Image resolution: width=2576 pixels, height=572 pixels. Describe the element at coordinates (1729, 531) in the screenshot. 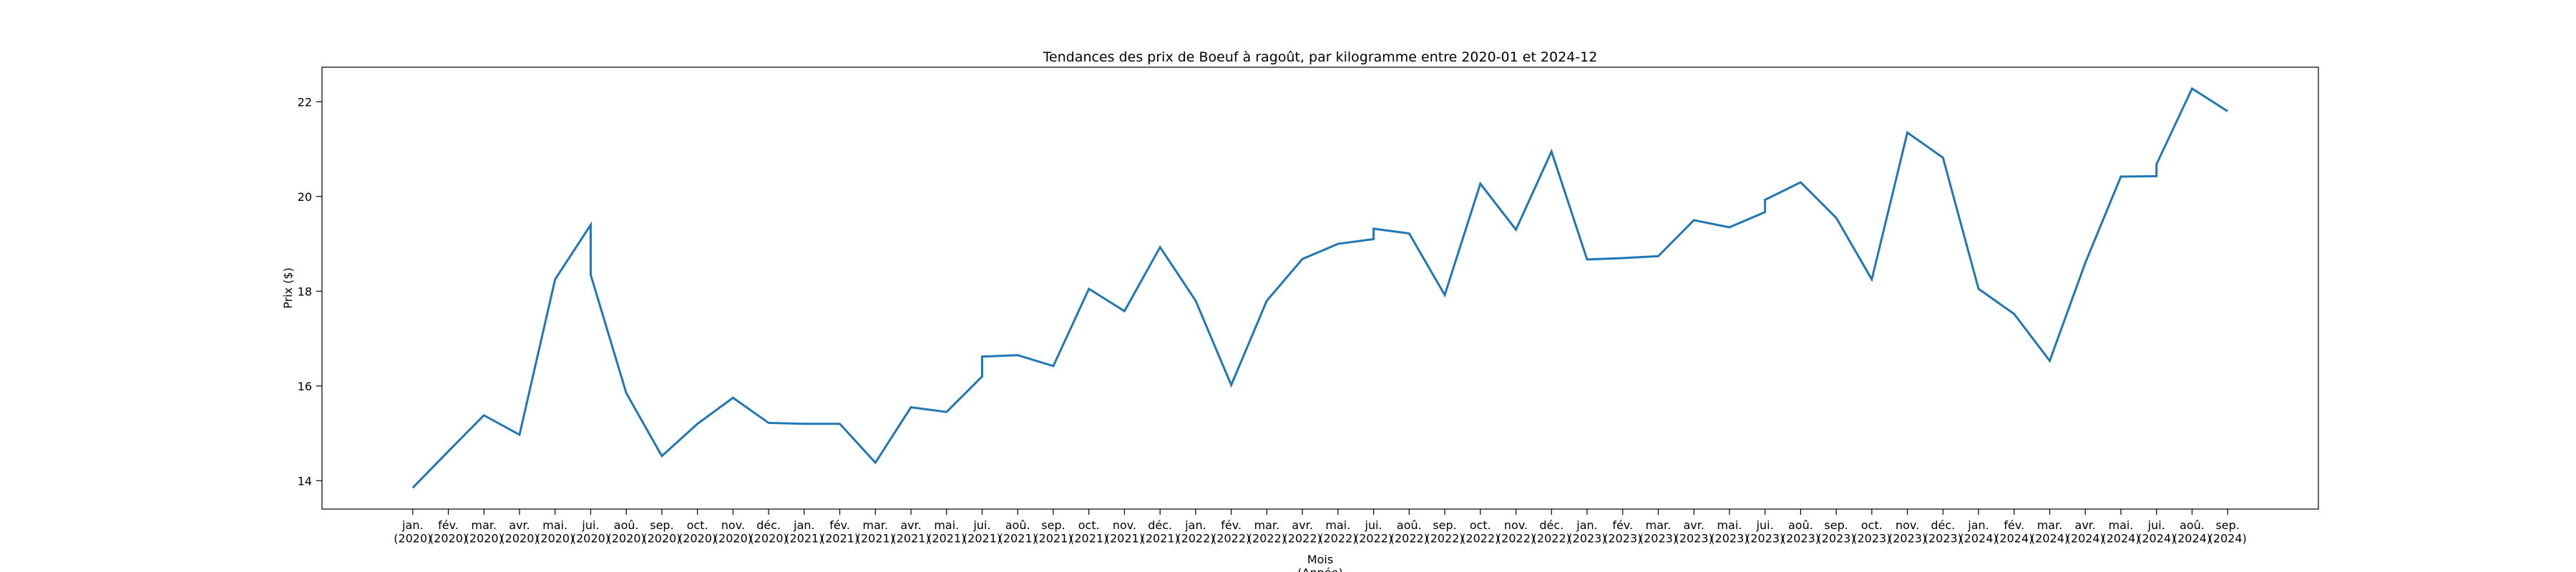

I see `x-tick-label: mai. (2023)` at that location.